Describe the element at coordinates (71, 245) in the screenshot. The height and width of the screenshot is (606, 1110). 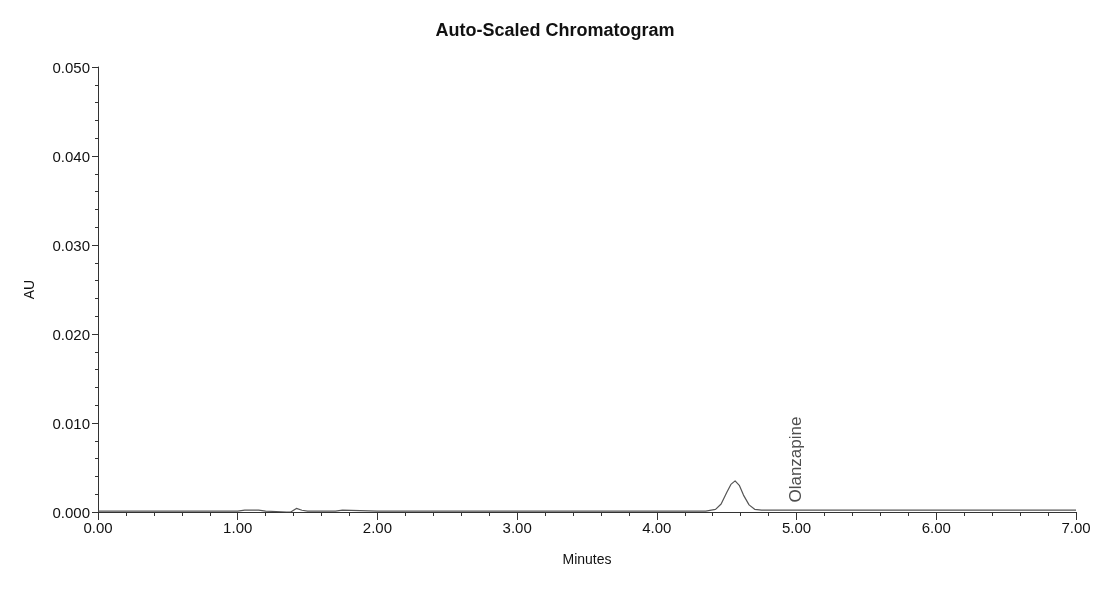
I see `y-tick-label: 0.030` at that location.